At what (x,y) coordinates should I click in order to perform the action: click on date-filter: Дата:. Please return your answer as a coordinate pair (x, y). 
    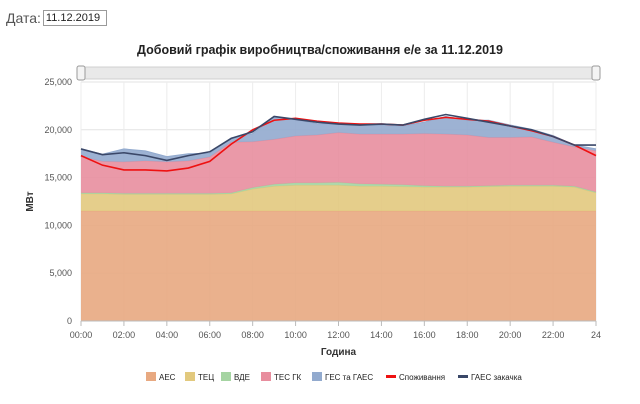
    Looking at the image, I should click on (56, 18).